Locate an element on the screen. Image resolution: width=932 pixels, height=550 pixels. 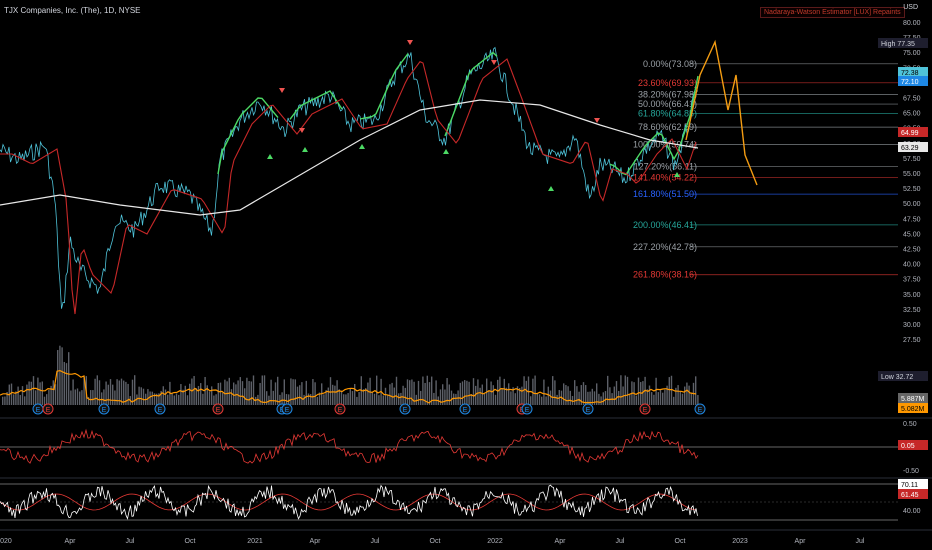
time-tick: Jul is located at coordinates (375, 541).